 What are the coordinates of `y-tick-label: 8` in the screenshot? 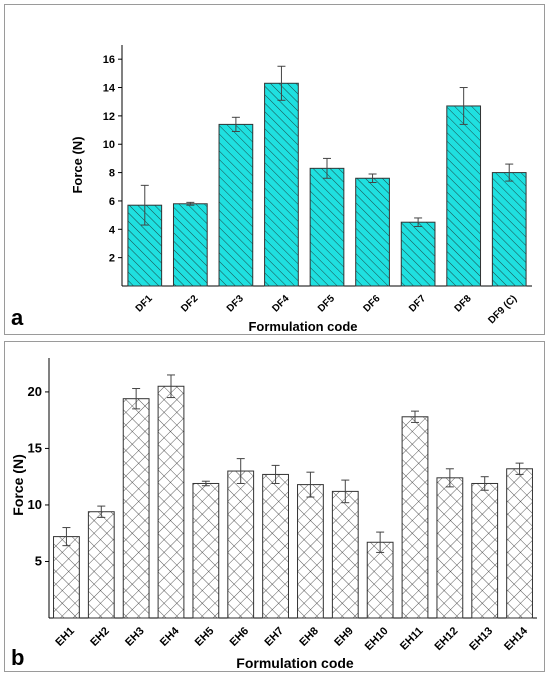 It's located at (112, 174).